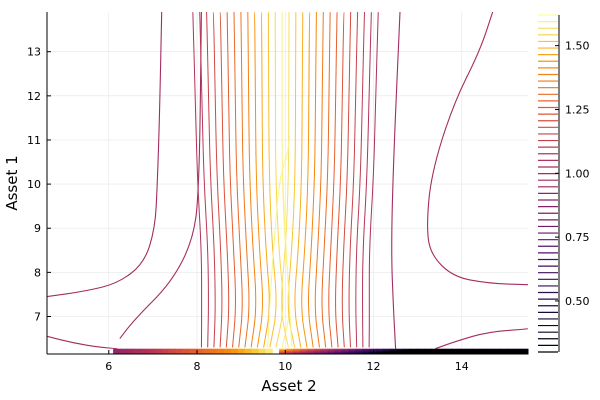 Image resolution: width=600 pixels, height=400 pixels. What do you see at coordinates (108, 366) in the screenshot?
I see `x-tick-label: 6` at bounding box center [108, 366].